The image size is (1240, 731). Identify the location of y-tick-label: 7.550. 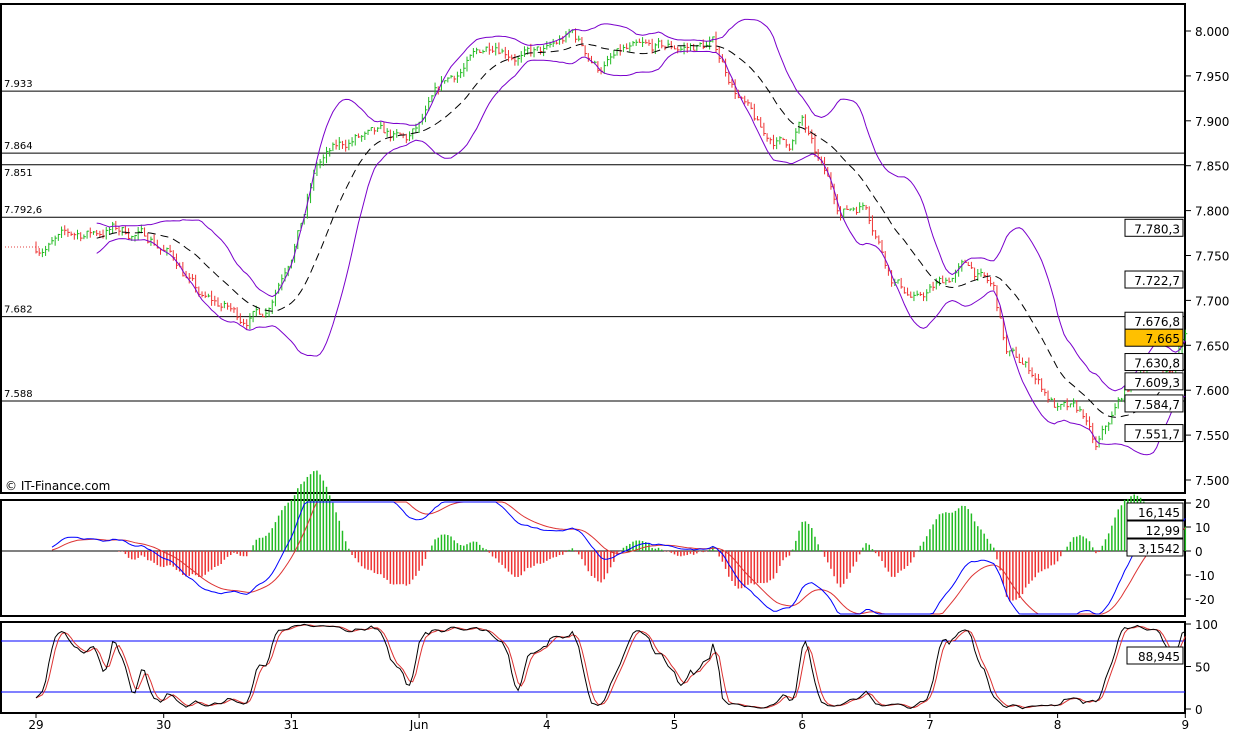
(1212, 436).